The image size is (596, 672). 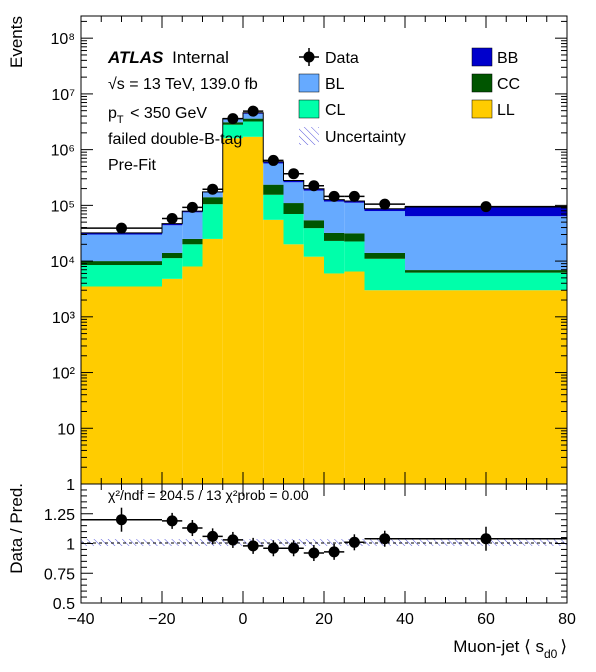 What do you see at coordinates (498, 646) in the screenshot?
I see `x-axis-label-main: Muon-jet ⟨ s` at bounding box center [498, 646].